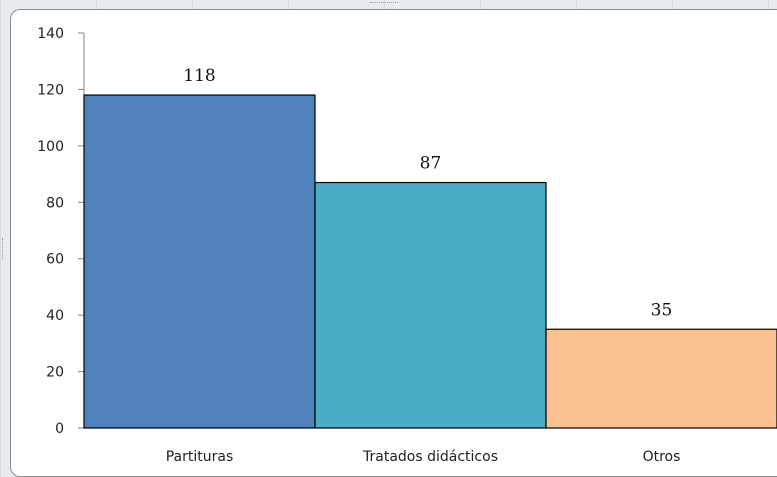 This screenshot has height=477, width=777. I want to click on bar, so click(661, 378).